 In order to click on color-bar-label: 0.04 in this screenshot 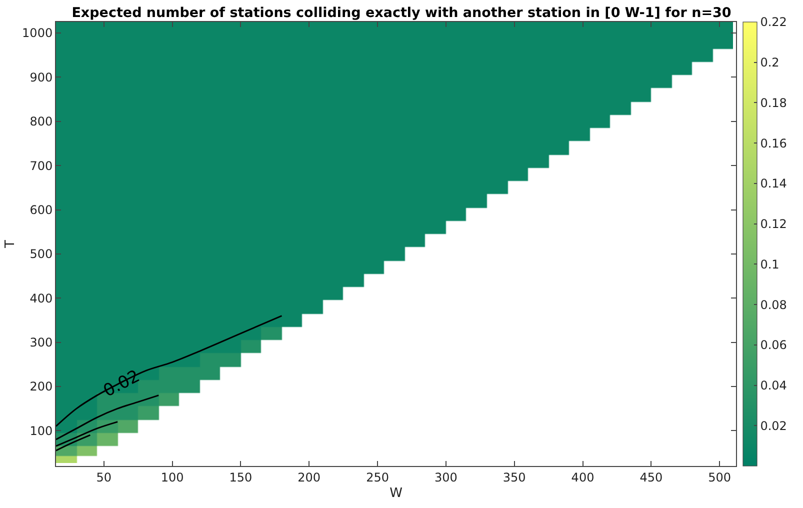, I will do `click(773, 385)`.